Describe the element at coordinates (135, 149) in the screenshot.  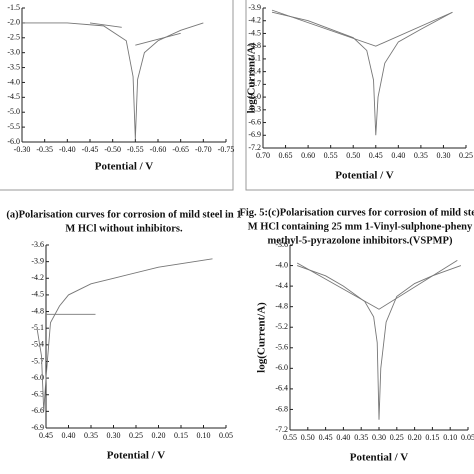
I see `x-tick-label: -0.55` at that location.